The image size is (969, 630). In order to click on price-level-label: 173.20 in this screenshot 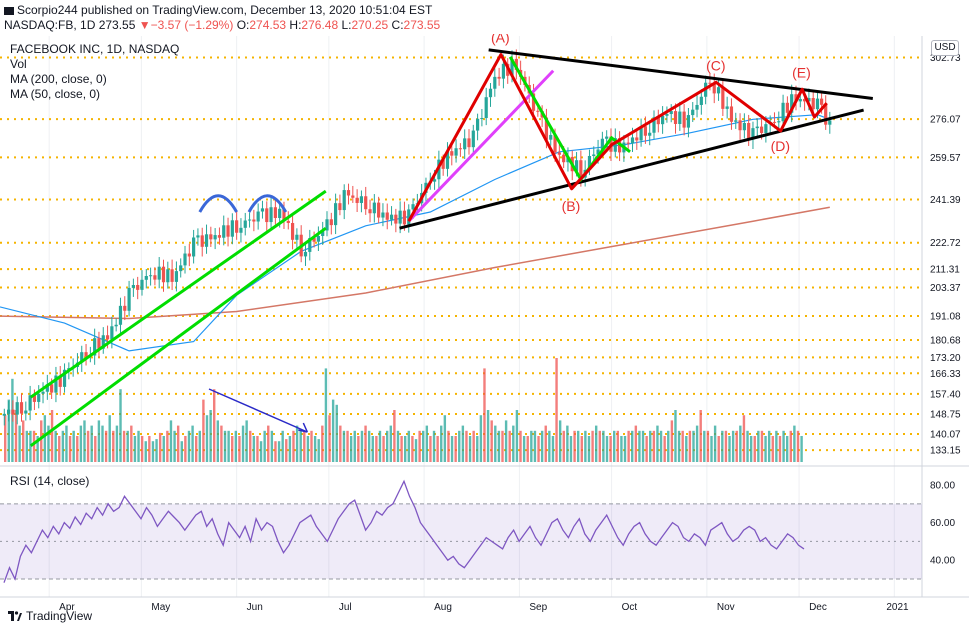, I will do `click(945, 358)`.